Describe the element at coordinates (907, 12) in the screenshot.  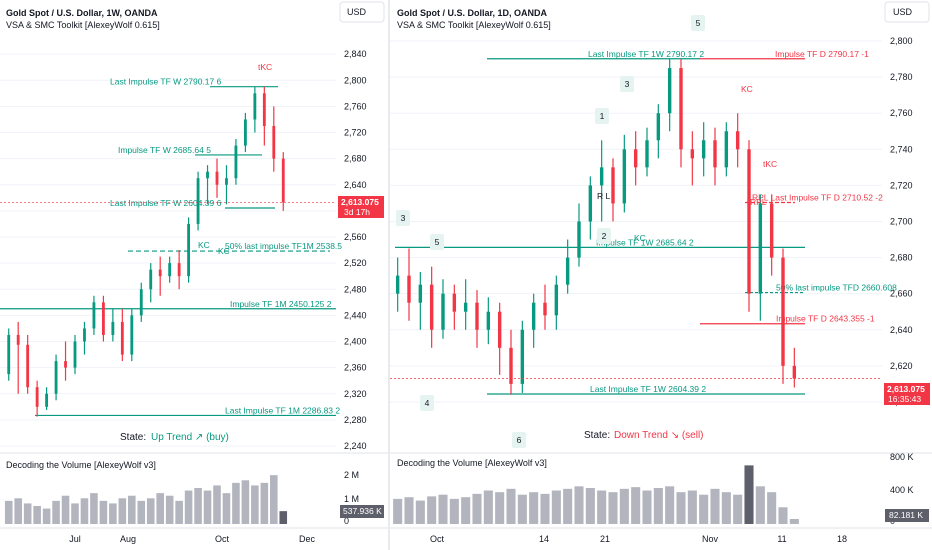
I see `right-currency-button` at that location.